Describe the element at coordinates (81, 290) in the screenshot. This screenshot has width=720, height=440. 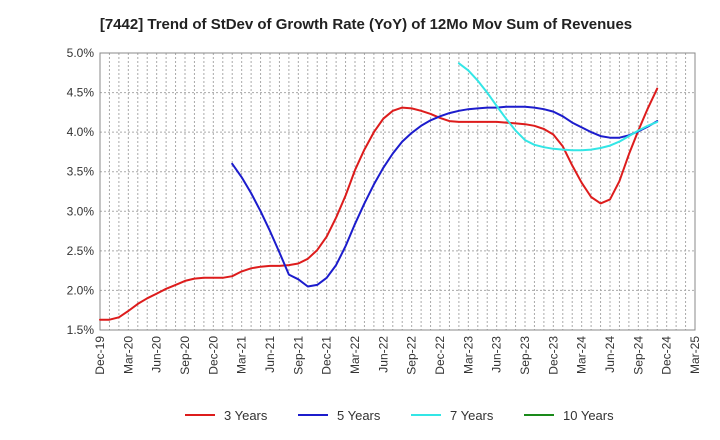
I see `y-tick-label: 2.0%` at that location.